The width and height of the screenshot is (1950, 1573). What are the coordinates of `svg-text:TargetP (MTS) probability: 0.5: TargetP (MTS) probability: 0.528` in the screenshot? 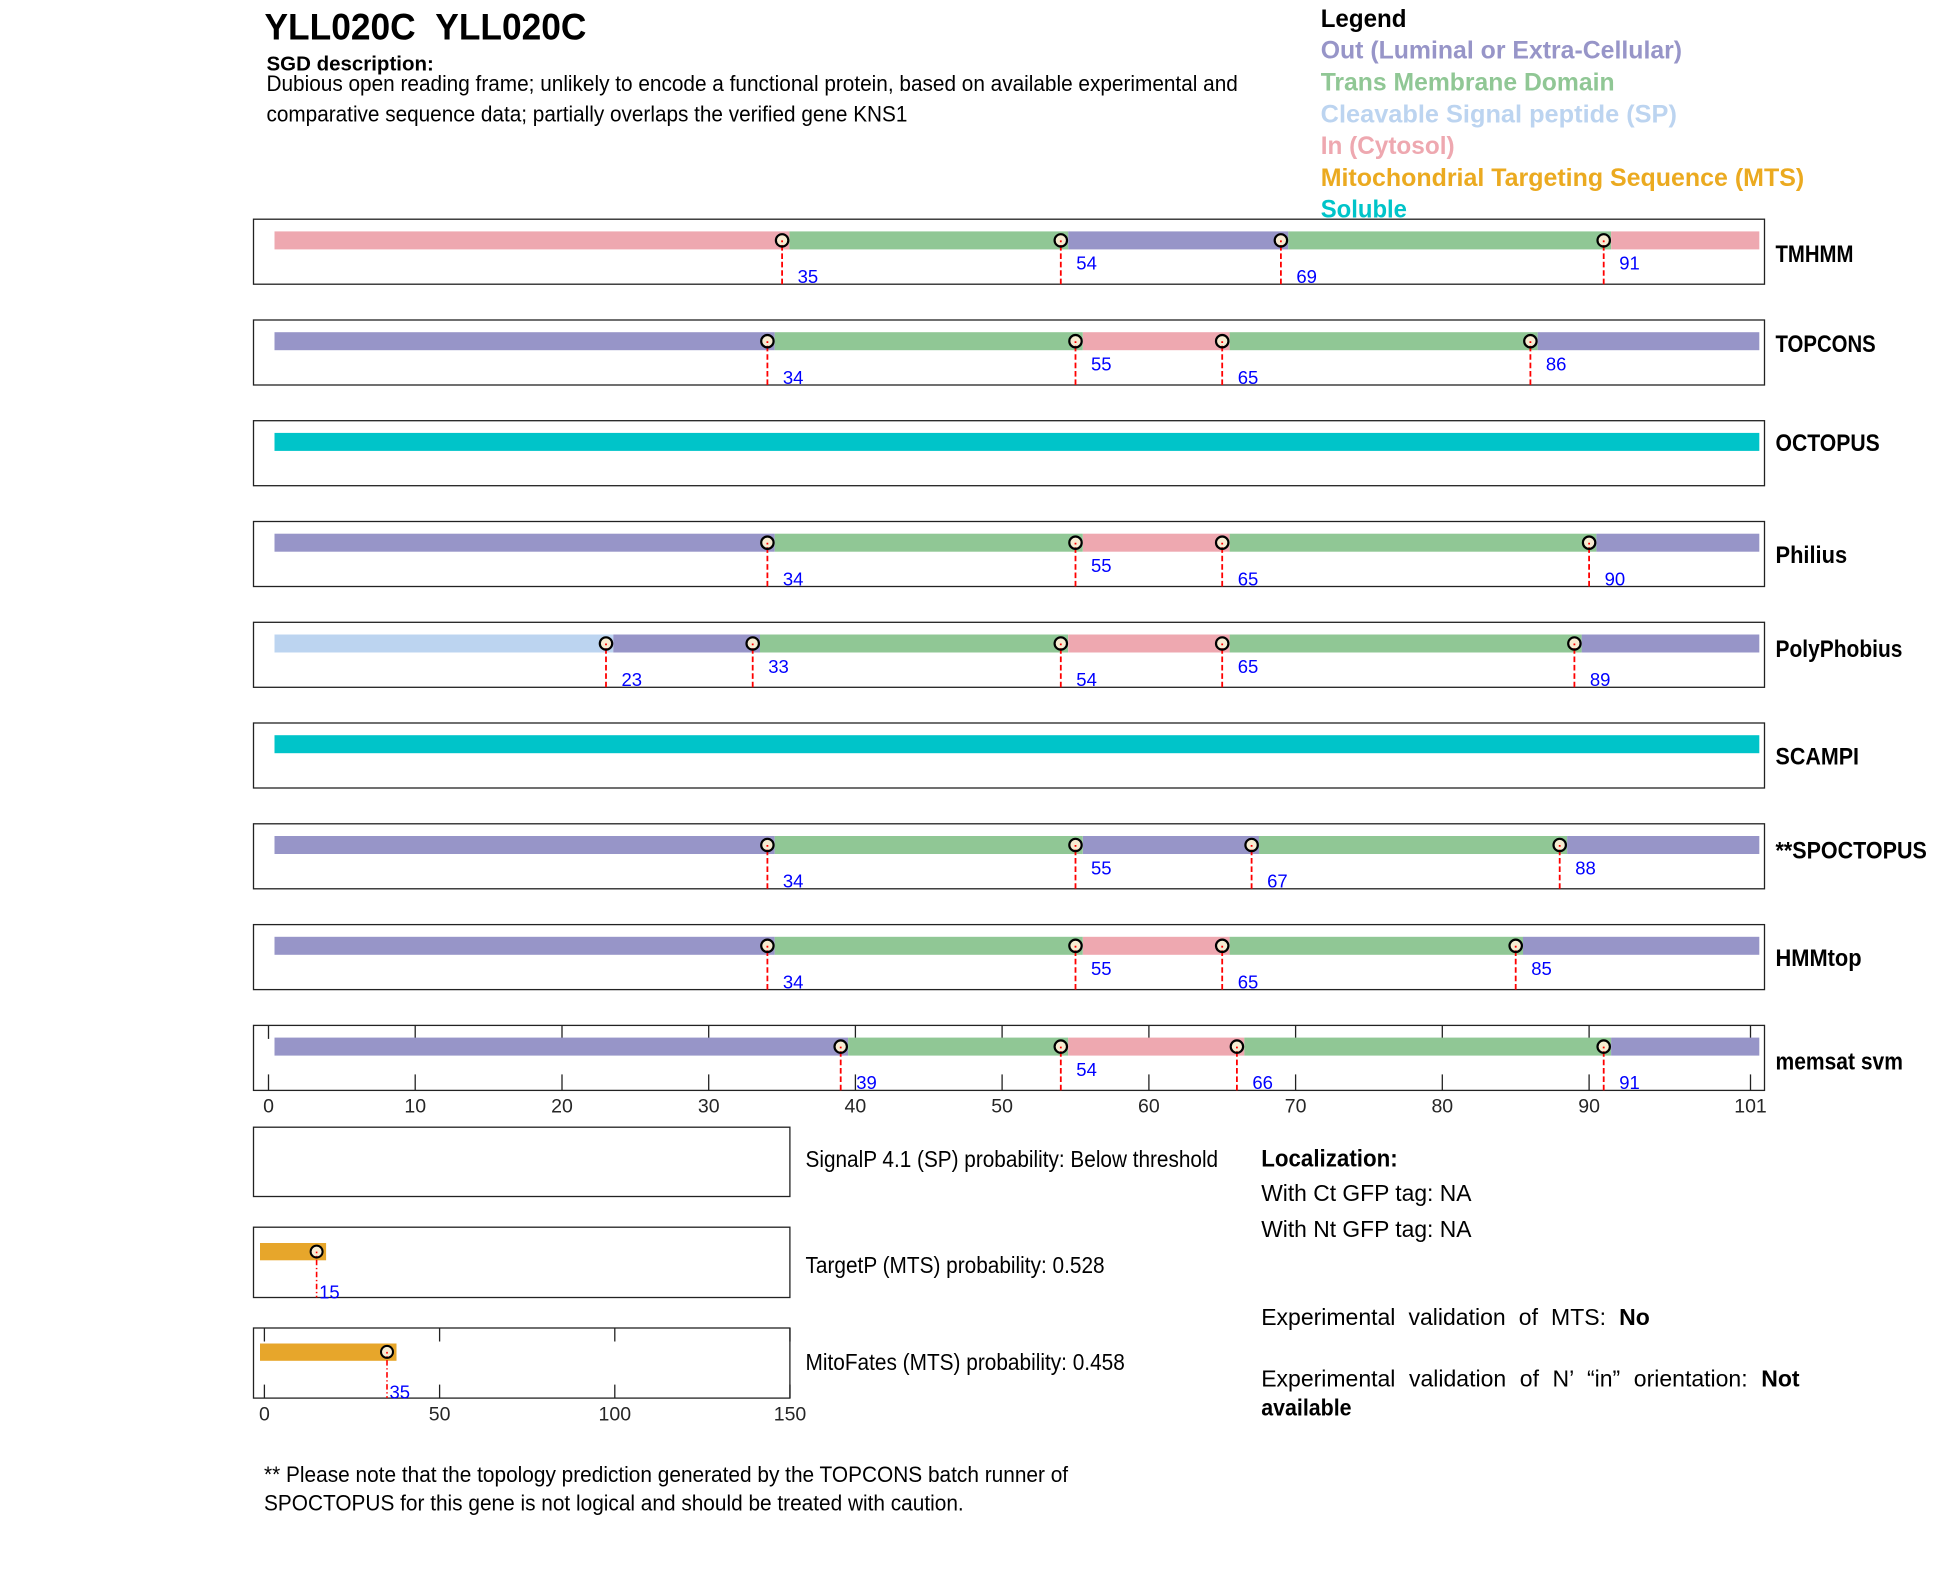 It's located at (955, 1265).